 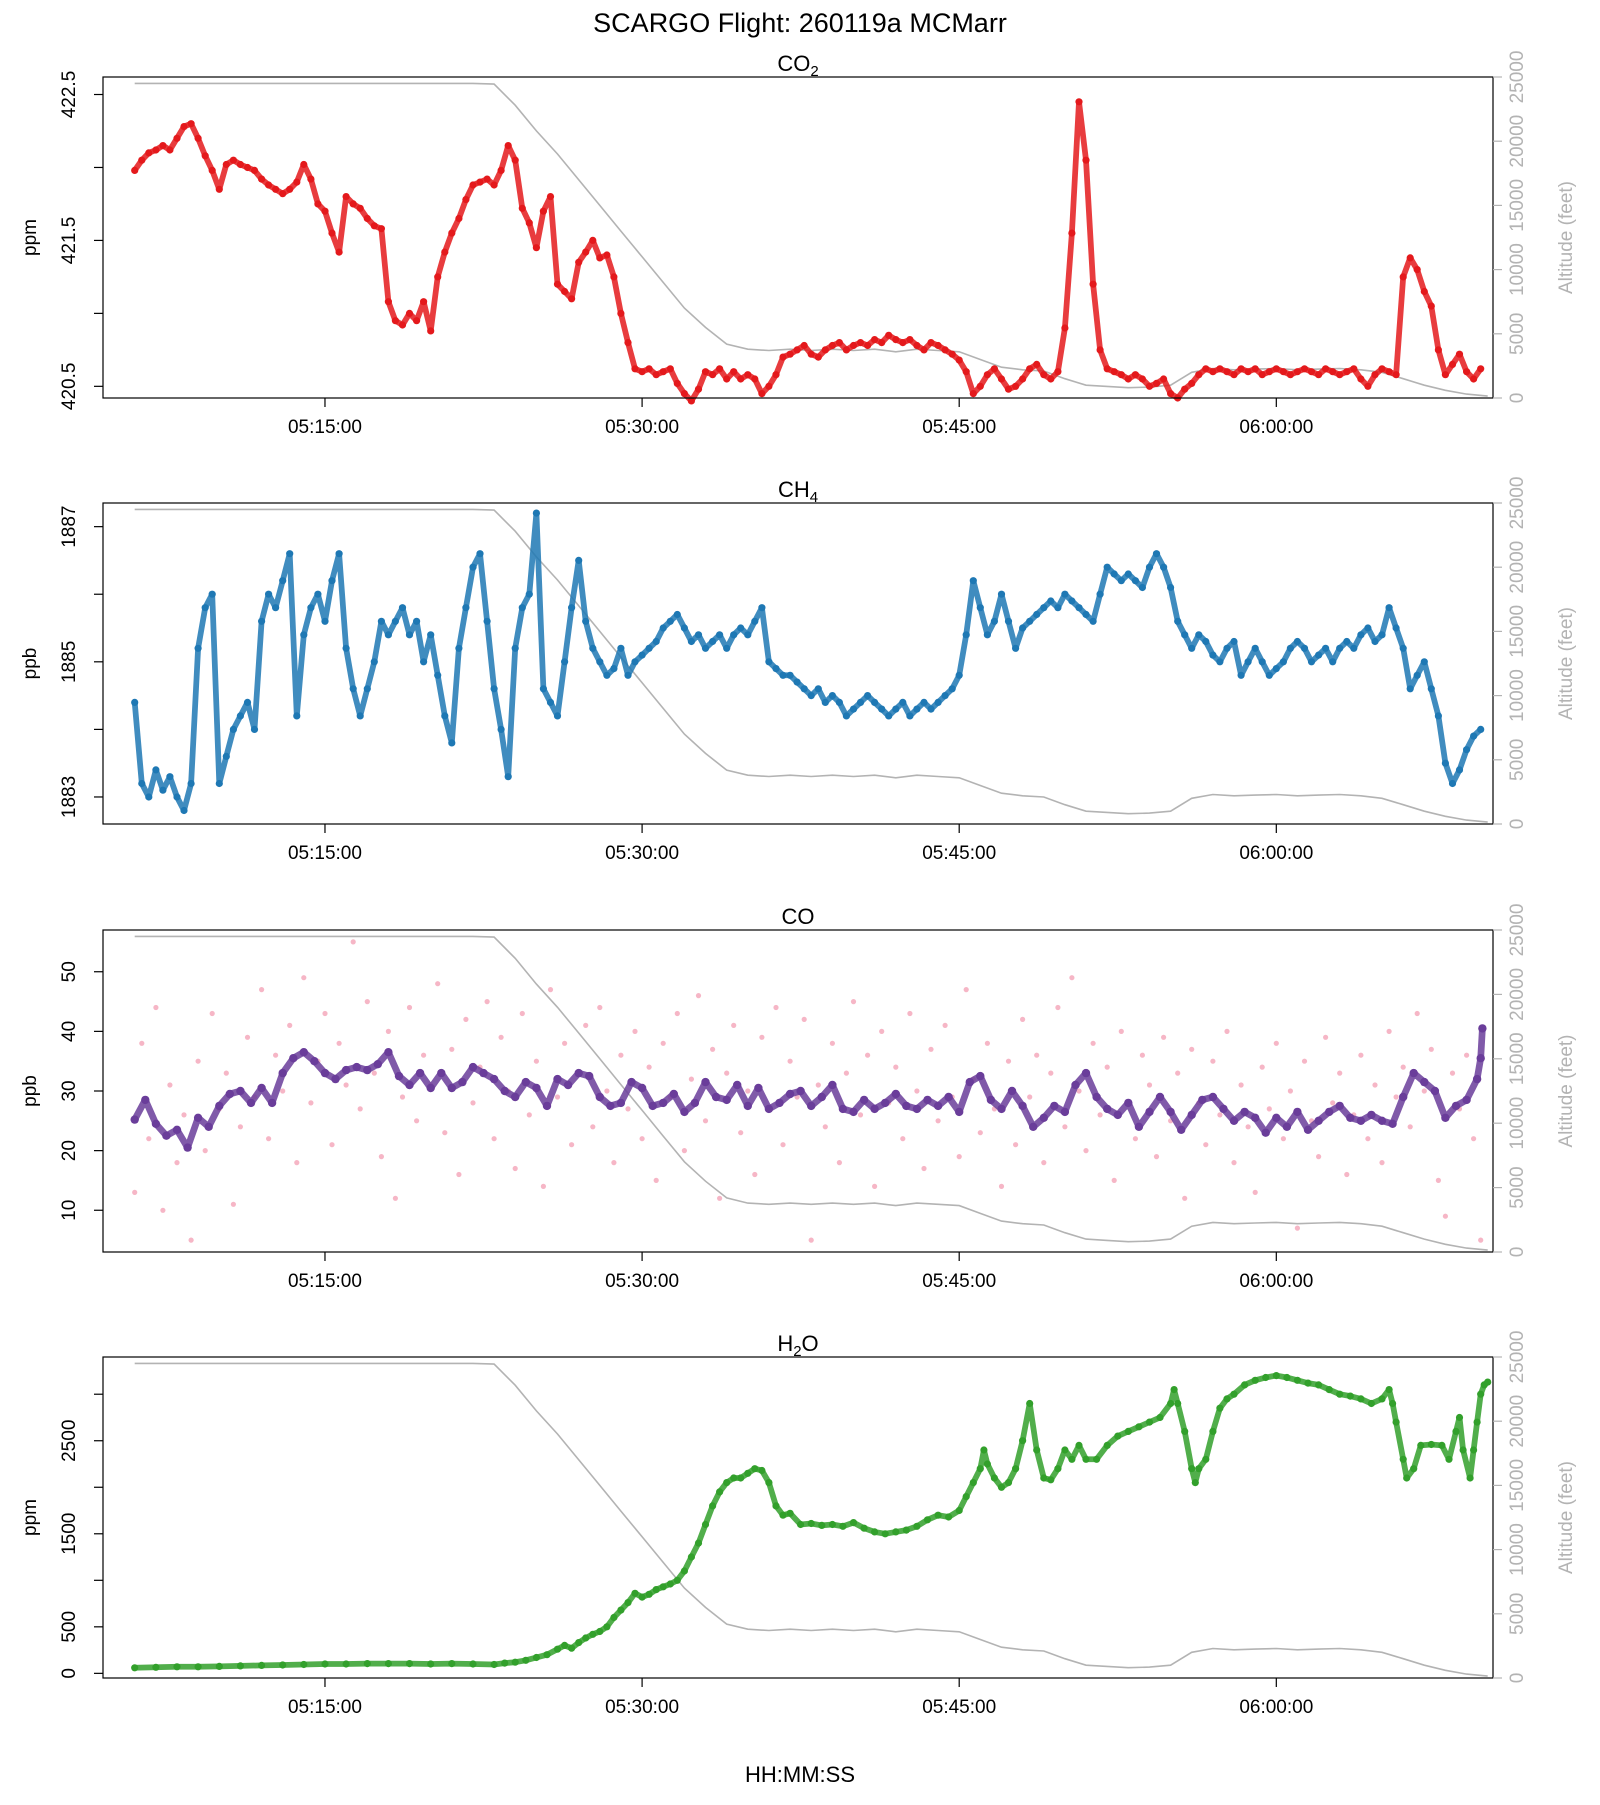 I want to click on panel-title: CO, so click(x=798, y=916).